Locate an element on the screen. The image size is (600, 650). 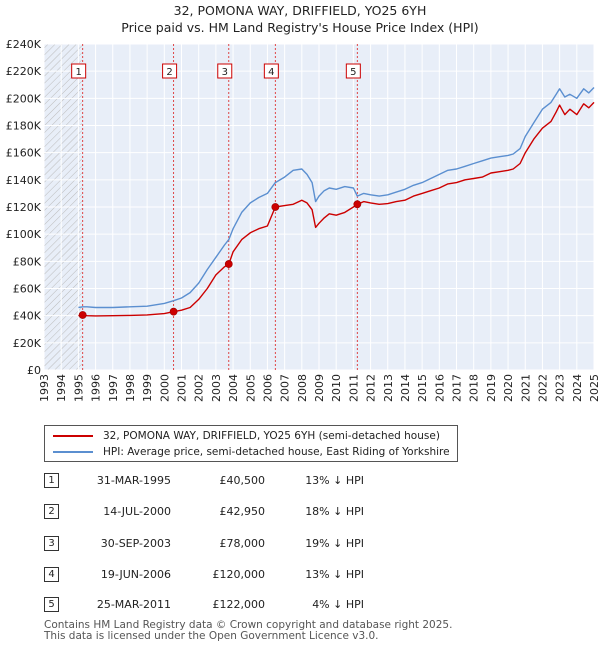
transaction-price: £40,500 is located at coordinates (242, 480).